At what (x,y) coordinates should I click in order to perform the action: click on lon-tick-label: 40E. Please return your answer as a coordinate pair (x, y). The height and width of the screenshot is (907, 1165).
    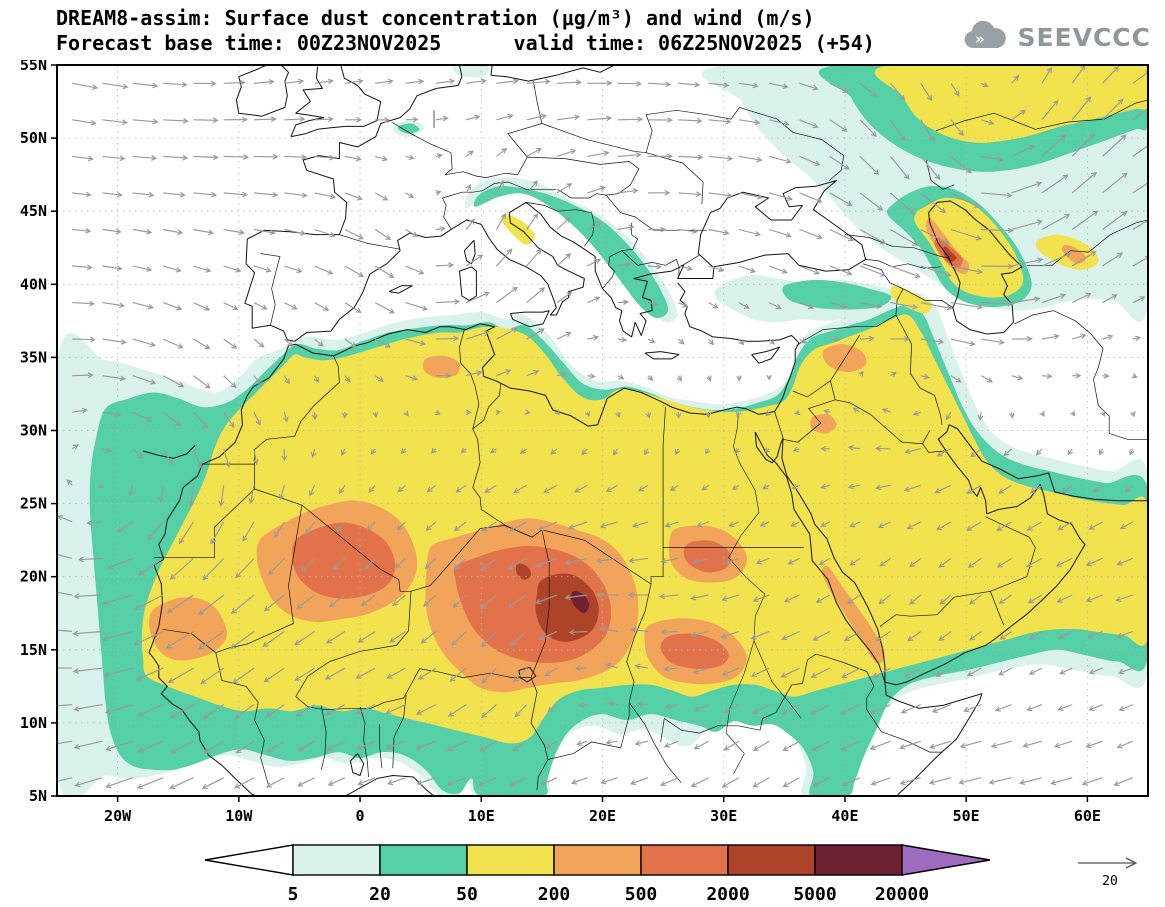
    Looking at the image, I should click on (844, 816).